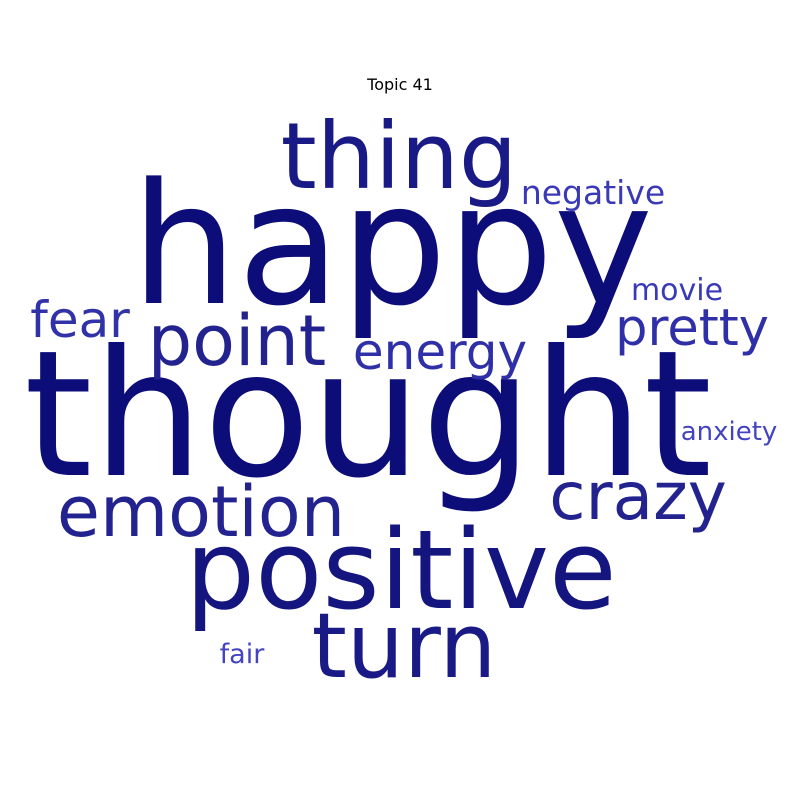 This screenshot has width=800, height=800. Describe the element at coordinates (404, 646) in the screenshot. I see `word-turn: turn` at that location.